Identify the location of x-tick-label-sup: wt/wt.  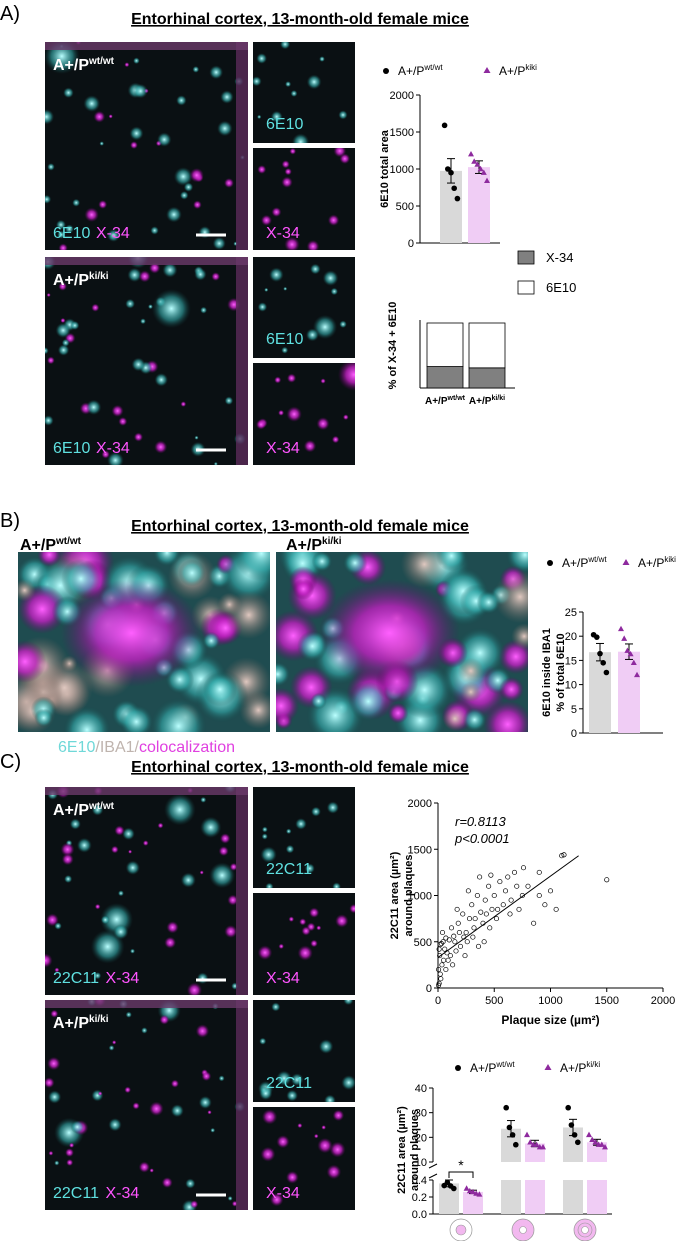
(456, 398).